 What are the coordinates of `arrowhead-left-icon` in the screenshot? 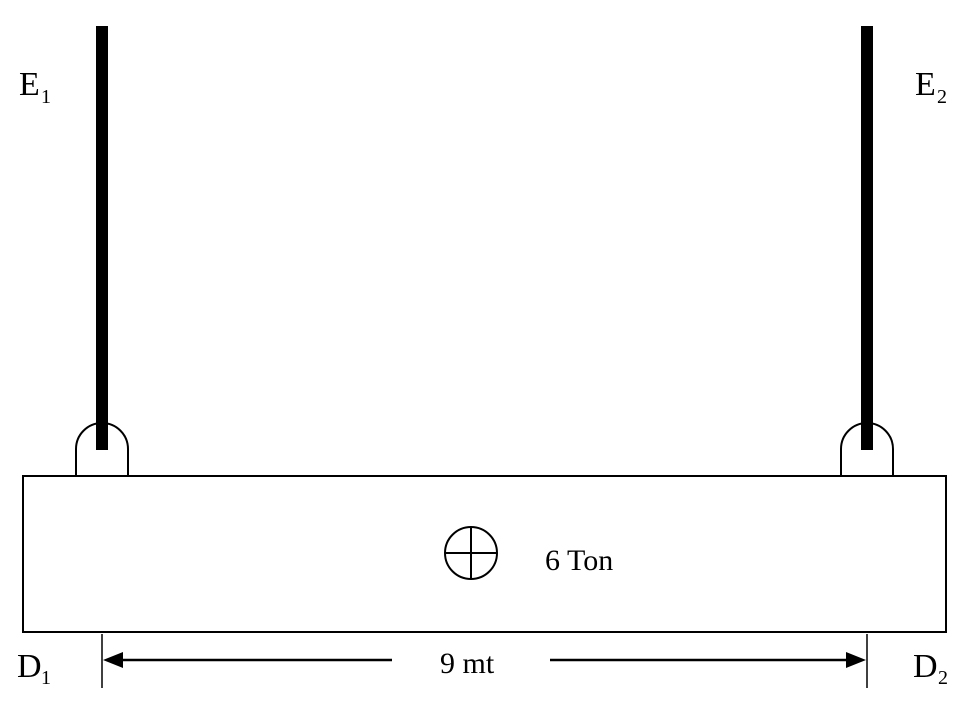 It's located at (113, 660).